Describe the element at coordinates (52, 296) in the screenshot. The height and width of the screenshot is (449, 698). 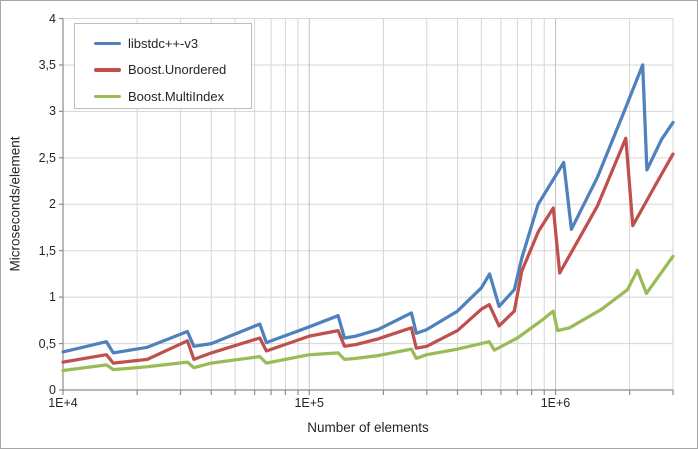
I see `y-tick-label: 1` at that location.